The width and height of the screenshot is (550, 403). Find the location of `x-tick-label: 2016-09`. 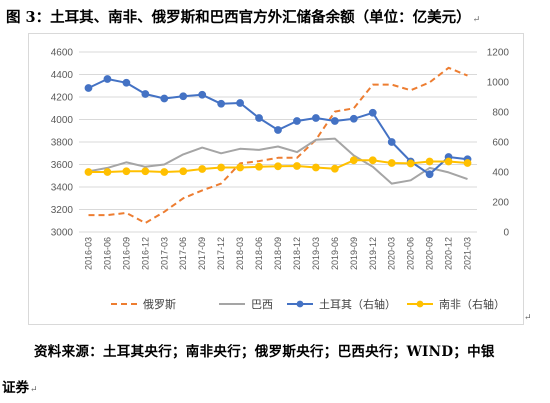

x-tick-label: 2016-09 is located at coordinates (126, 253).